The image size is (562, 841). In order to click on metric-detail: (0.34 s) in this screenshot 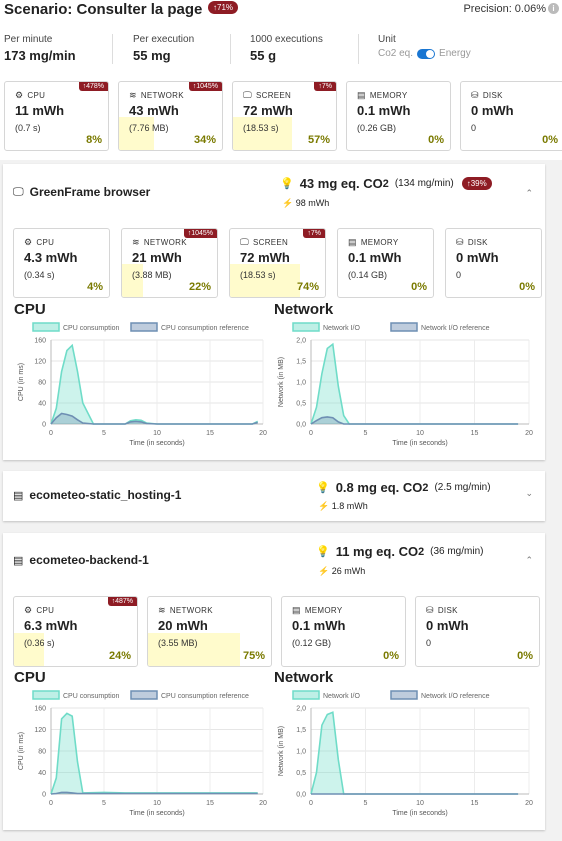, I will do `click(39, 275)`.